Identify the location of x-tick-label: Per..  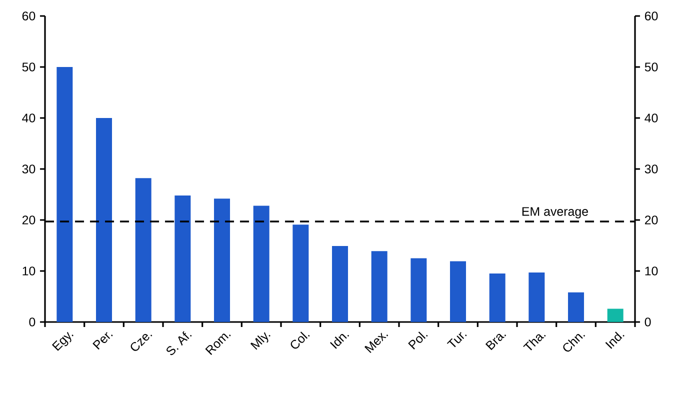
(102, 341).